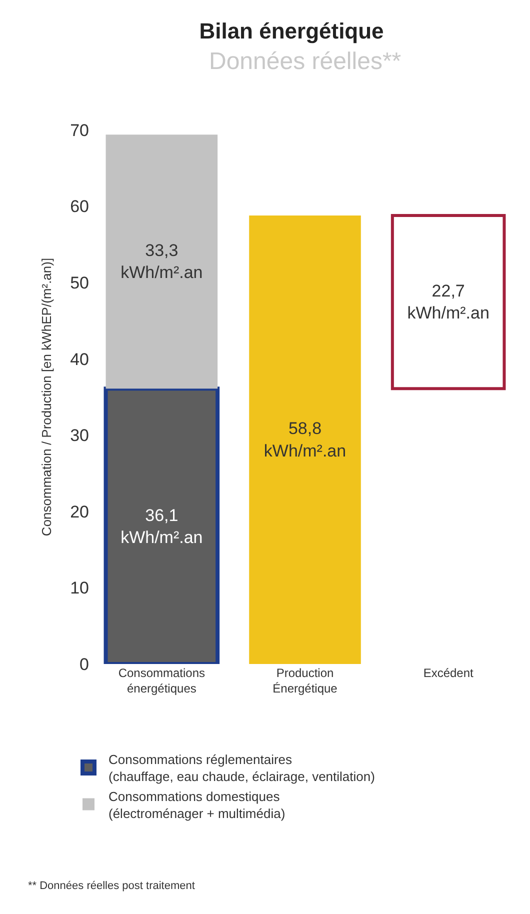 Image resolution: width=530 pixels, height=914 pixels. I want to click on y-tick-label: 70, so click(79, 130).